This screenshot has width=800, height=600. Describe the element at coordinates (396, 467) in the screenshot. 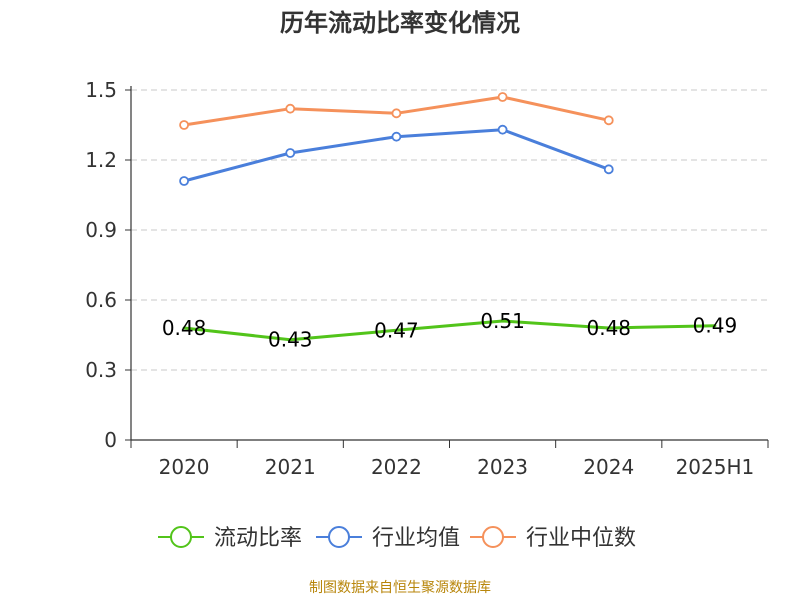

I see `x-tick-label: 2022` at that location.